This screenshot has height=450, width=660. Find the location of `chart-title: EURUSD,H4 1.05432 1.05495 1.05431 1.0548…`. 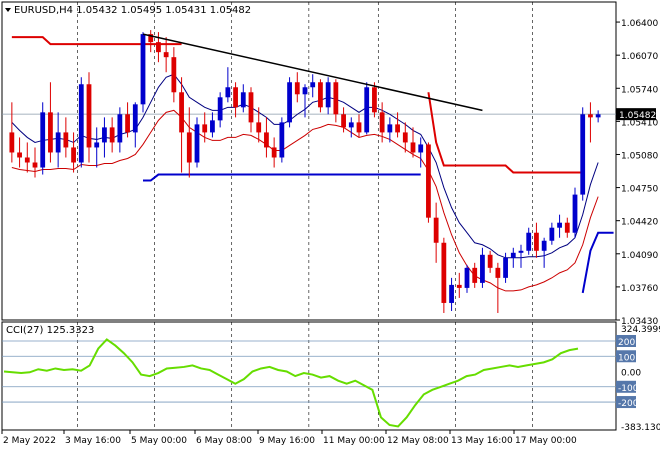

chart-title: EURUSD,H4 1.05432 1.05495 1.05431 1.0548… is located at coordinates (132, 10).